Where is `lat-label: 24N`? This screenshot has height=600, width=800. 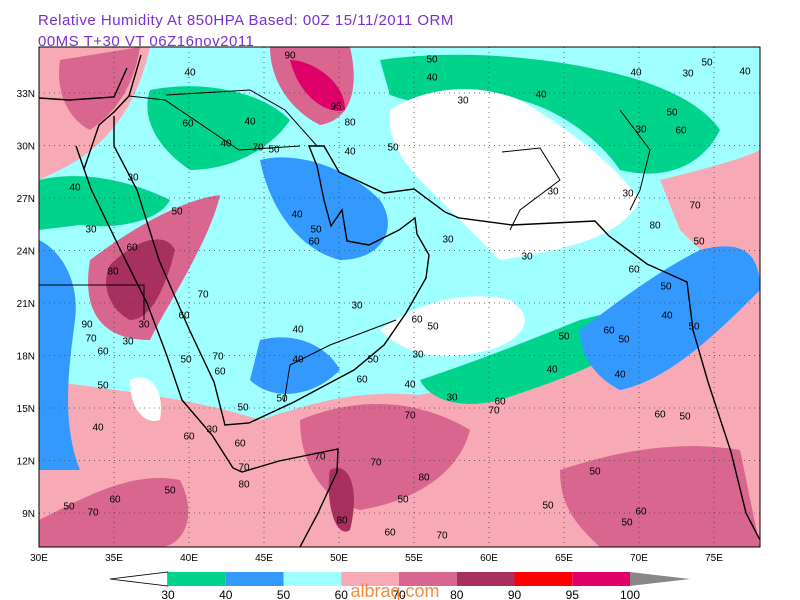
lat-label: 24N is located at coordinates (26, 252).